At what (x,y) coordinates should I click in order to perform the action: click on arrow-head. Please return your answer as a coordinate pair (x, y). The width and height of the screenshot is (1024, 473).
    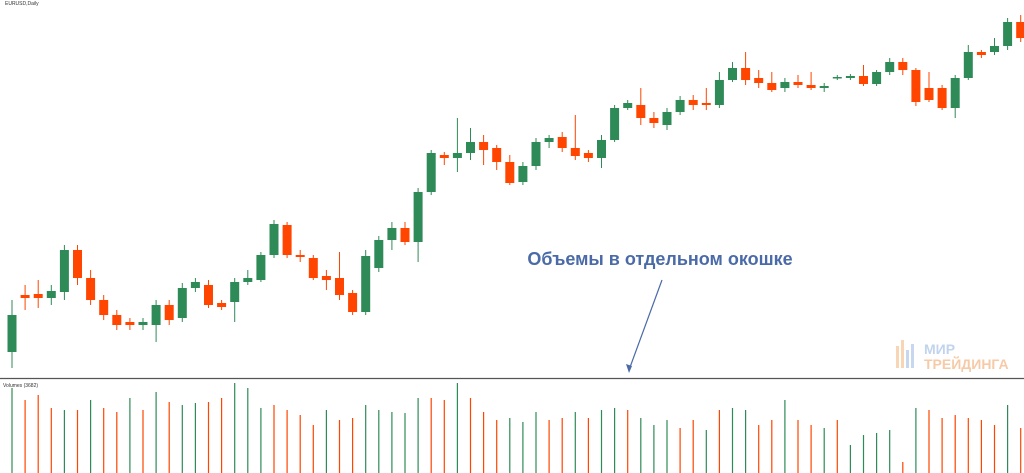
    Looking at the image, I should click on (629, 368).